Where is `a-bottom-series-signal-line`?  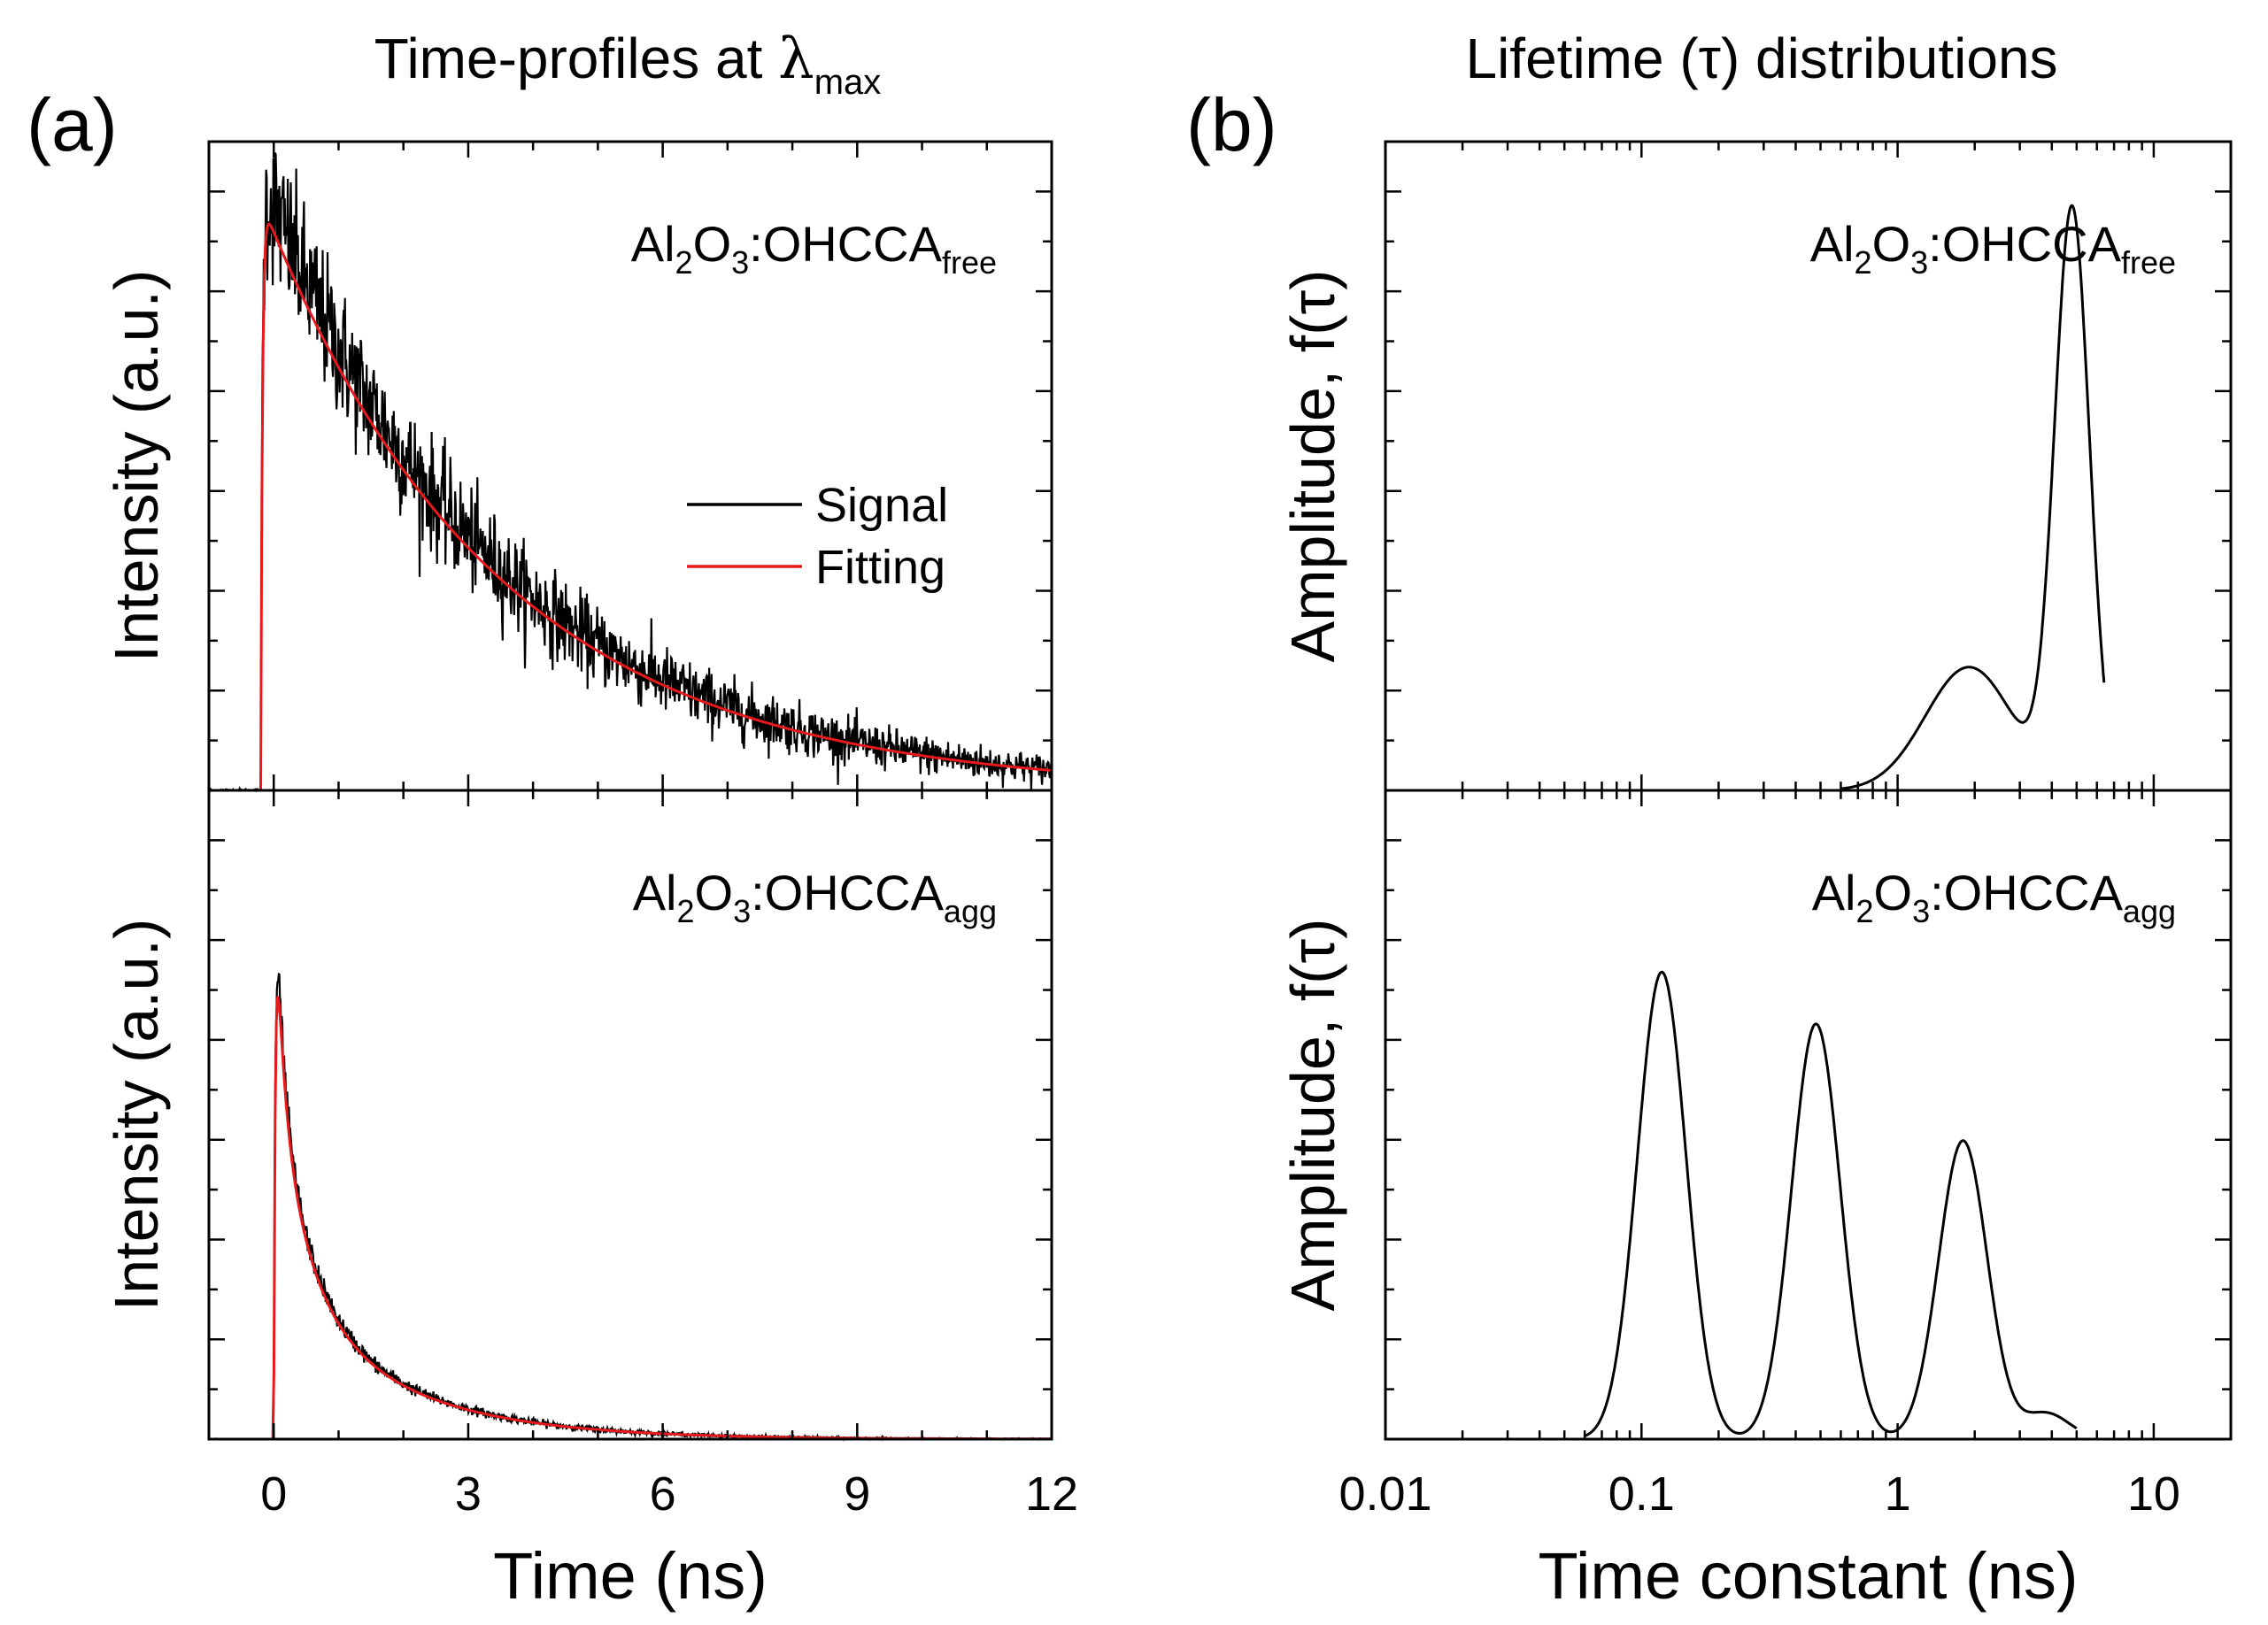 a-bottom-series-signal-line is located at coordinates (631, 1207).